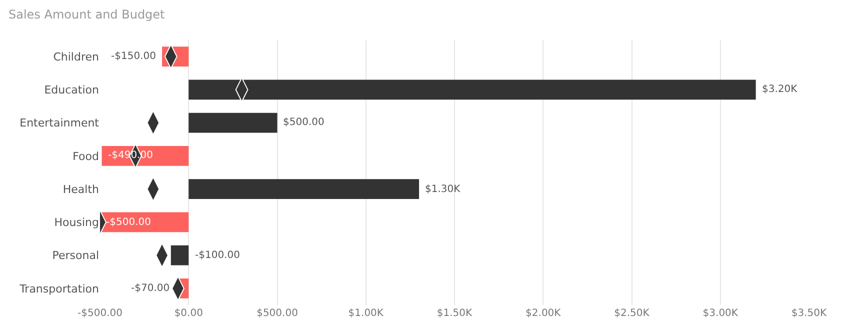 The width and height of the screenshot is (849, 335). What do you see at coordinates (809, 313) in the screenshot?
I see `x-tick-label: $3.50K` at bounding box center [809, 313].